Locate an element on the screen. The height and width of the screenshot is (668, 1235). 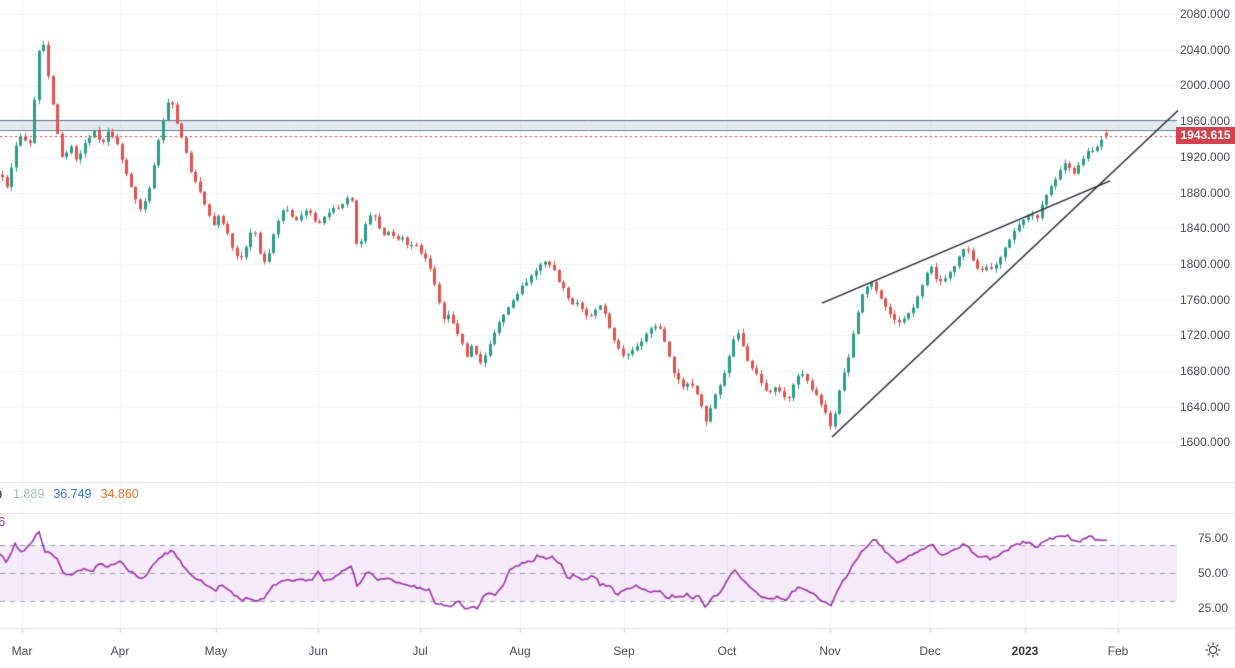
rsi-legend-char: 6 is located at coordinates (3, 521).